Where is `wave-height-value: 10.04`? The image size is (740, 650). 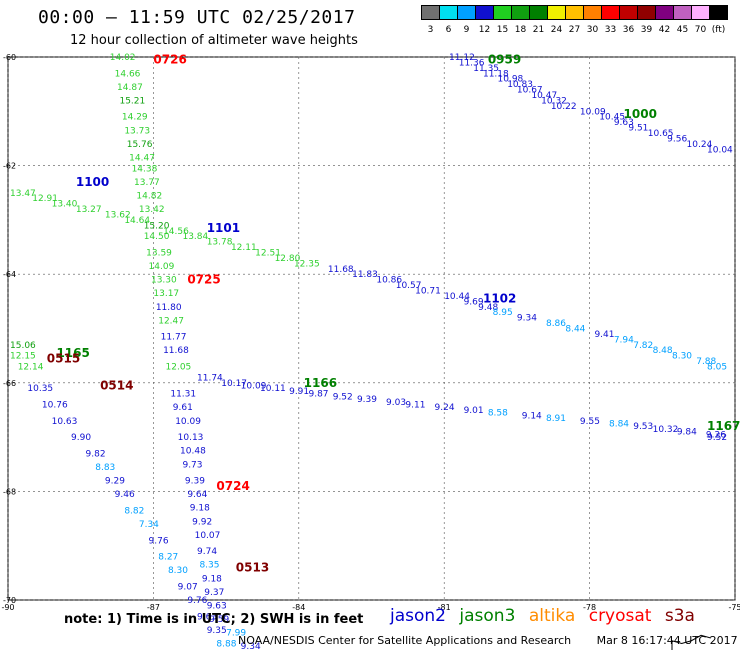
wave-height-value: 10.04 is located at coordinates (720, 150).